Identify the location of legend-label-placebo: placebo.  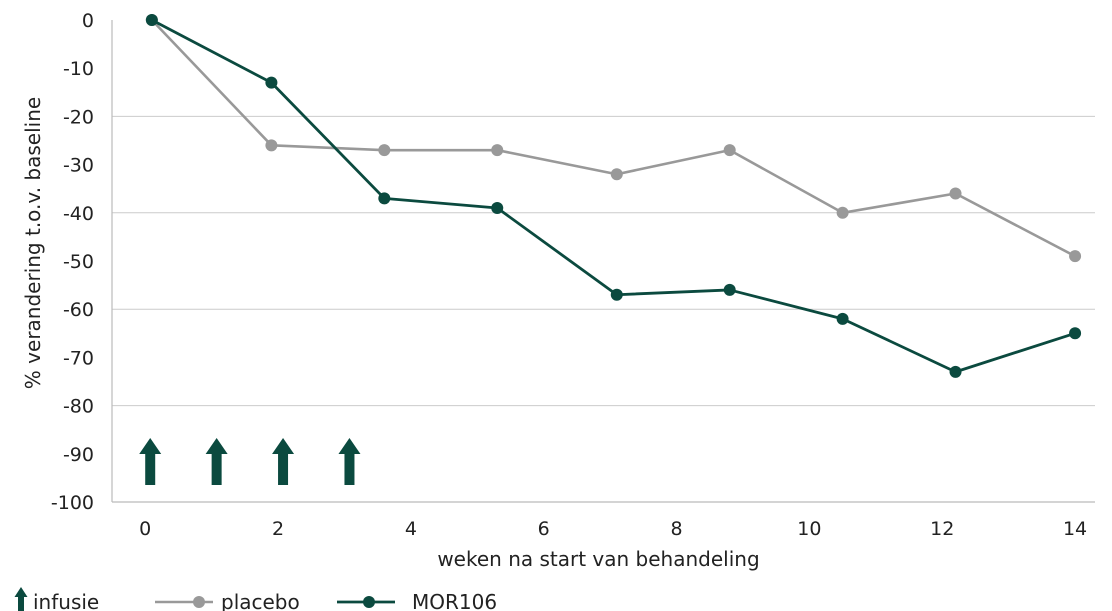
(260, 600).